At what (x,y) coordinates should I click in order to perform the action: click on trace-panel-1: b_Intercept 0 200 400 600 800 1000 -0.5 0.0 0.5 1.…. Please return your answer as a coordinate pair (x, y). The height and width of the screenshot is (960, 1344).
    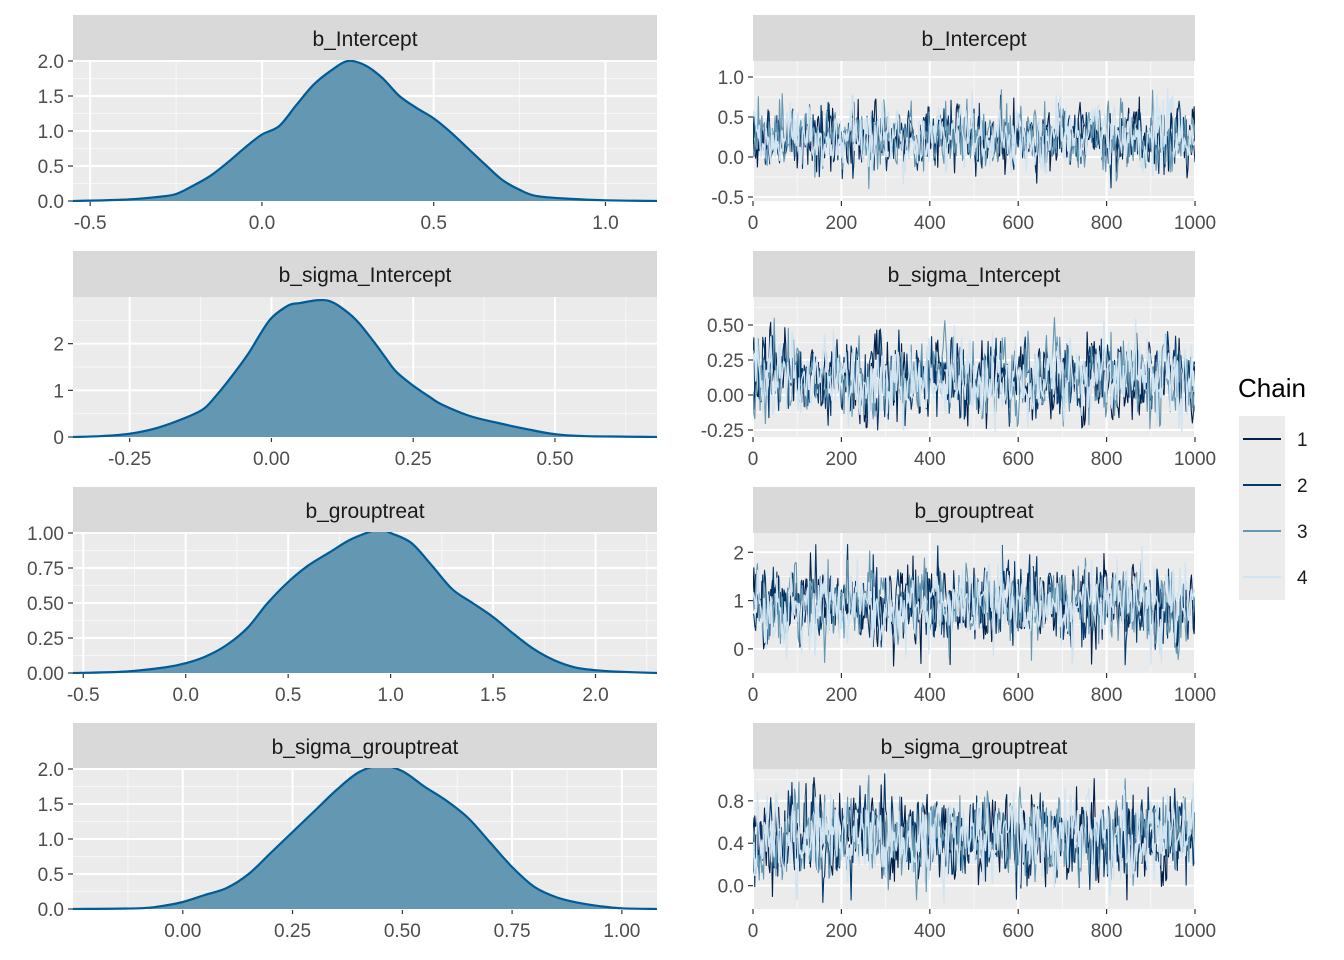
    Looking at the image, I should click on (963, 124).